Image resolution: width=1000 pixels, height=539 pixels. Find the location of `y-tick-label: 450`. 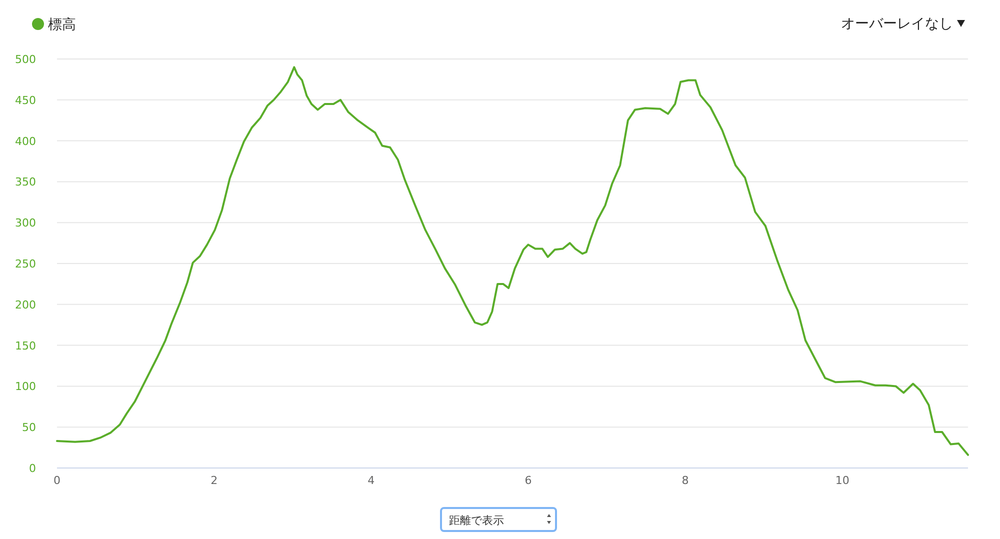

y-tick-label: 450 is located at coordinates (25, 100).